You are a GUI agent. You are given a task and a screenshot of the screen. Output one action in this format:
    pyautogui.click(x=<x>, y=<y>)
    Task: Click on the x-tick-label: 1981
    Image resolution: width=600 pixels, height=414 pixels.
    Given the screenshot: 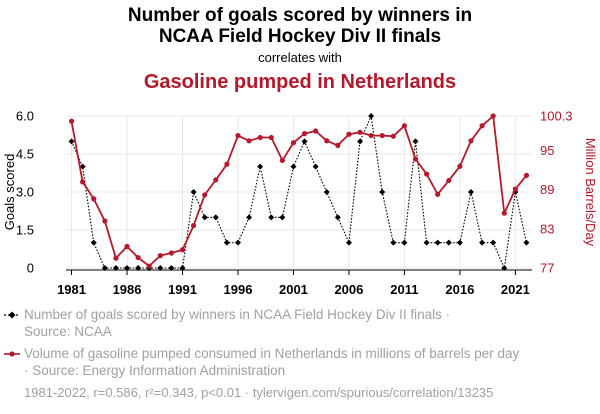 What is the action you would take?
    pyautogui.click(x=71, y=289)
    